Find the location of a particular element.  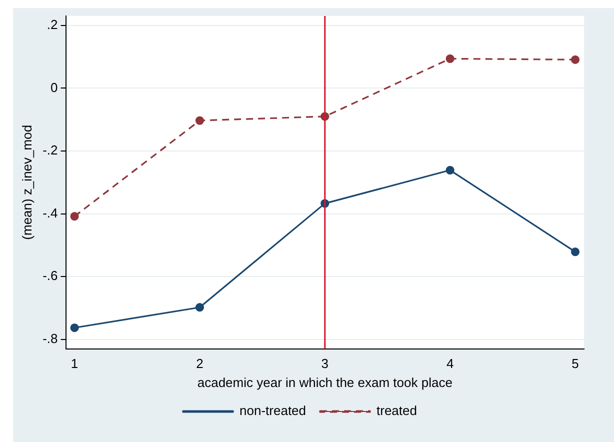

legend-label: non-treated is located at coordinates (273, 410).